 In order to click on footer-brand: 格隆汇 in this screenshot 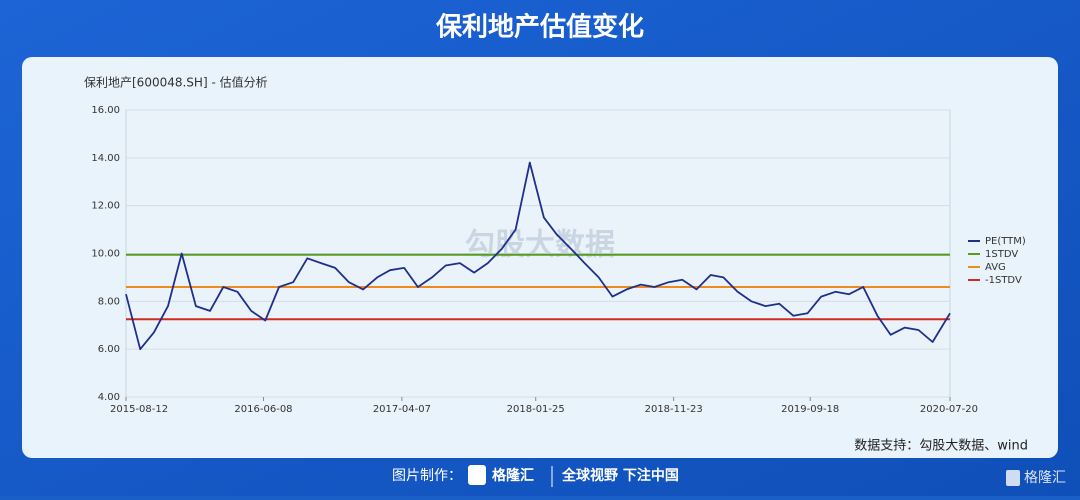, I will do `click(513, 475)`.